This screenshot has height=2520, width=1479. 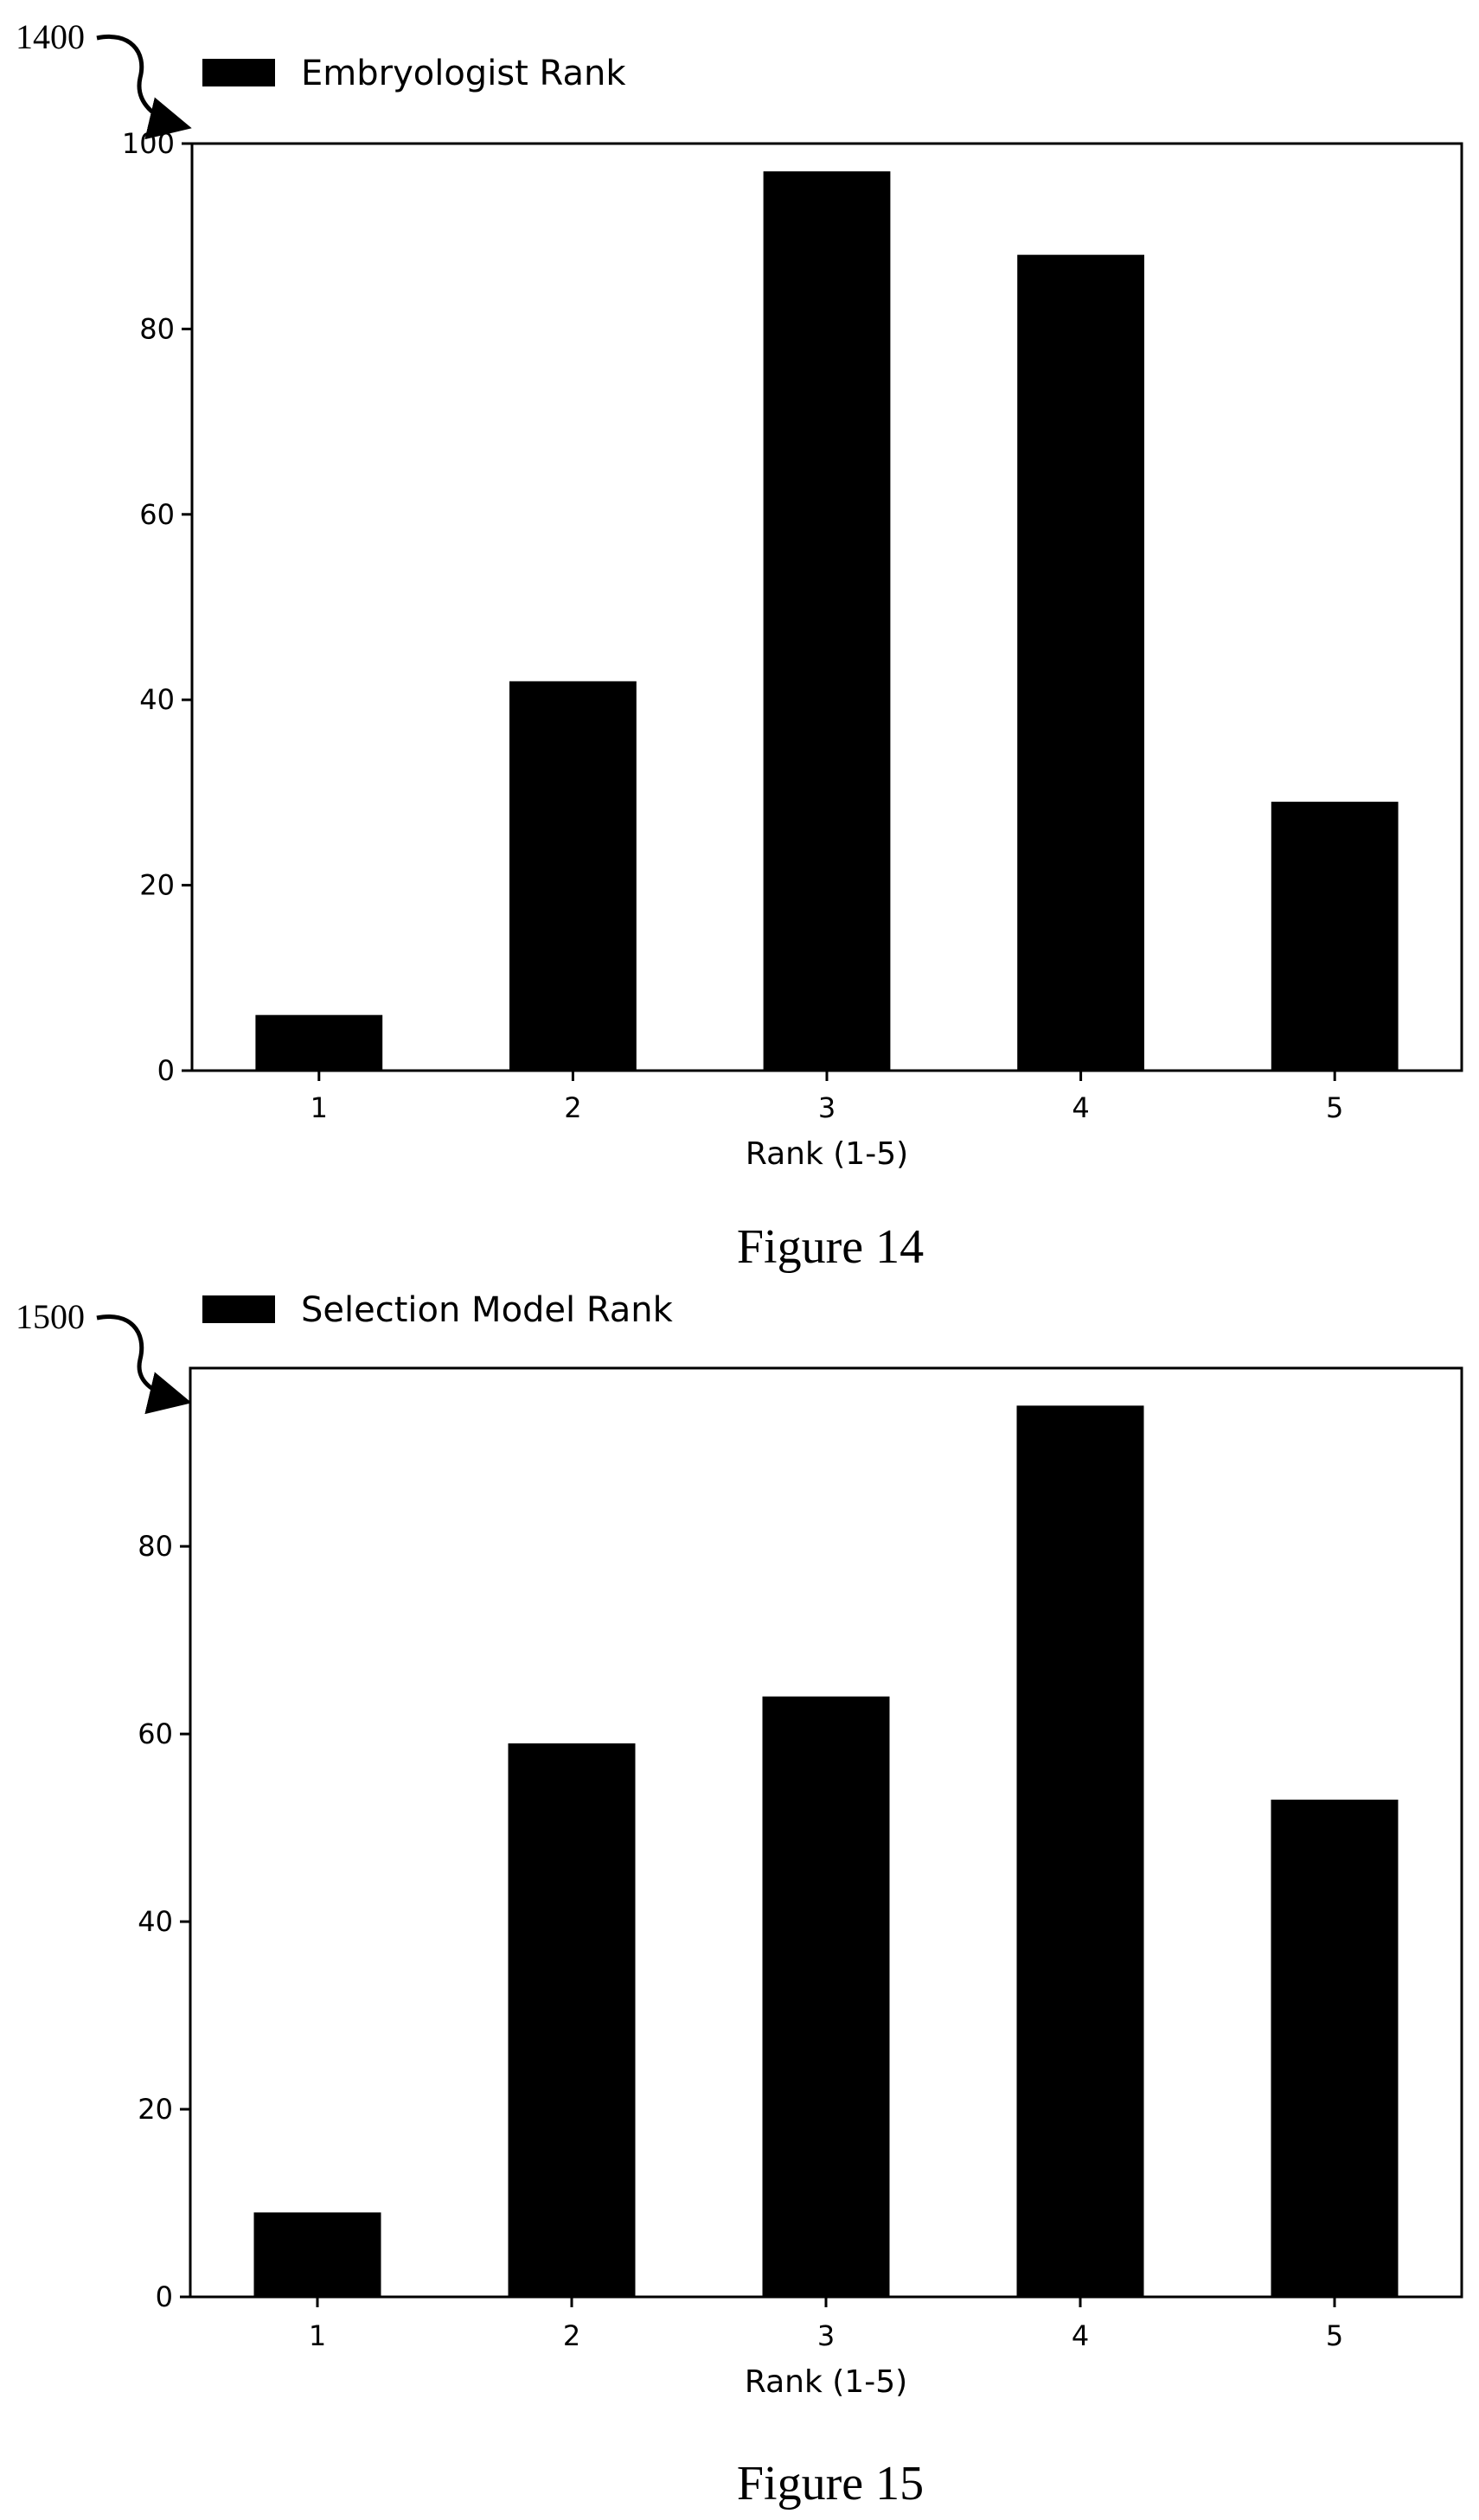 What do you see at coordinates (830, 2484) in the screenshot?
I see `figure-caption: Figure 15` at bounding box center [830, 2484].